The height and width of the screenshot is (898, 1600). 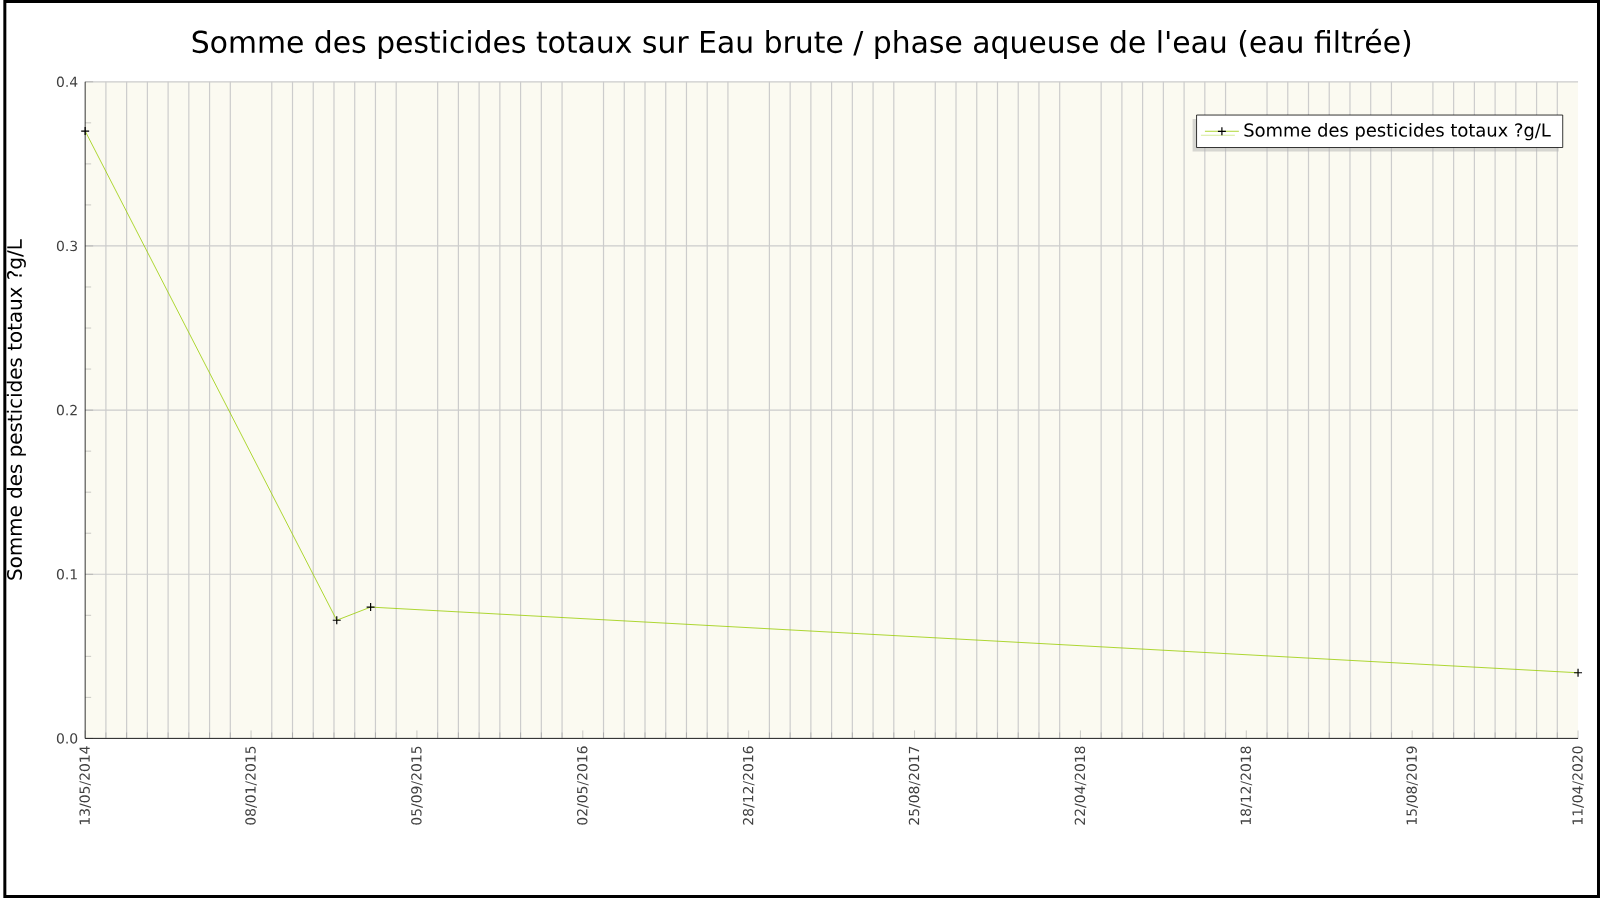 I want to click on y-axis-title: Somme des pesticides totaux ?g/L, so click(x=16, y=409).